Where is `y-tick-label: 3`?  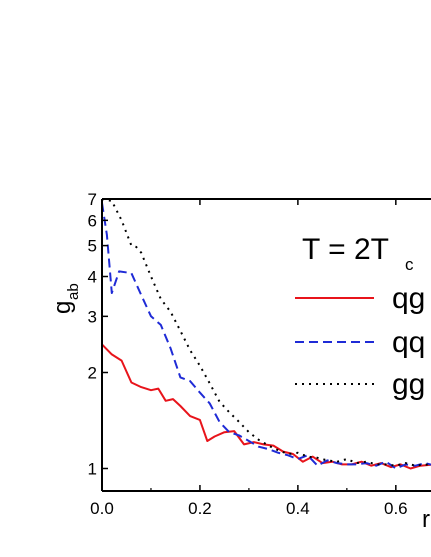 y-tick-label: 3 is located at coordinates (92, 316).